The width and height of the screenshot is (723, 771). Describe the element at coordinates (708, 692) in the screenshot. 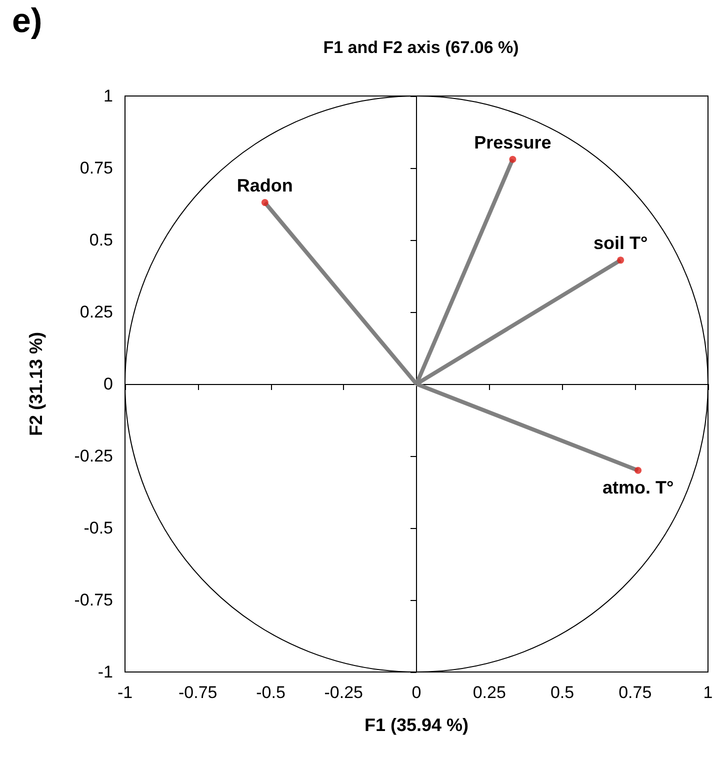

I see `x-tick-label: 1` at that location.